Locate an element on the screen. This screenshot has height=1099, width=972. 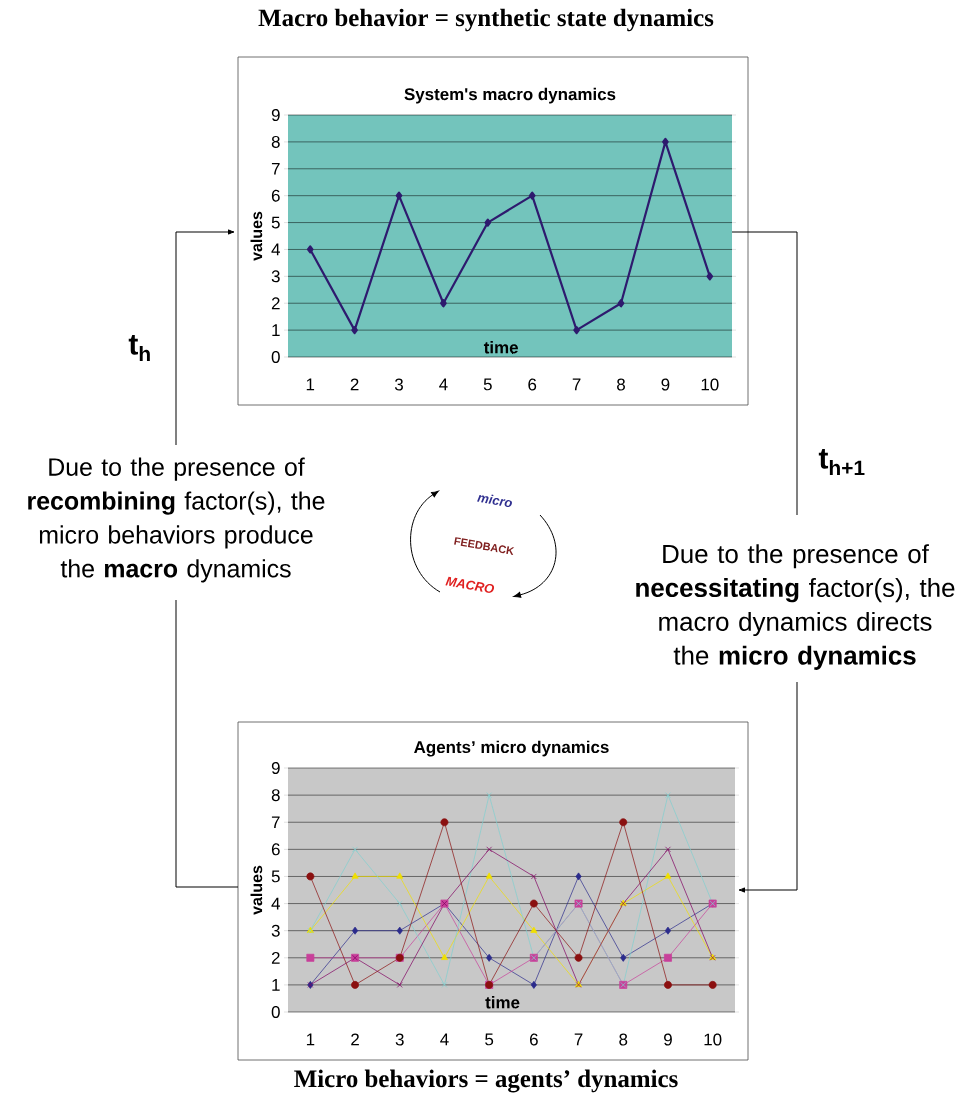
text: Due to the presence of necessitating factor(s), the macro dynamics directs the micro dynamics is located at coordinates (795, 607).